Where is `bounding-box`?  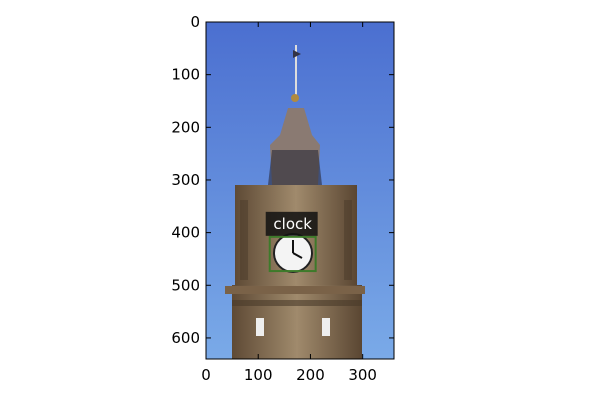 bounding-box is located at coordinates (292, 254).